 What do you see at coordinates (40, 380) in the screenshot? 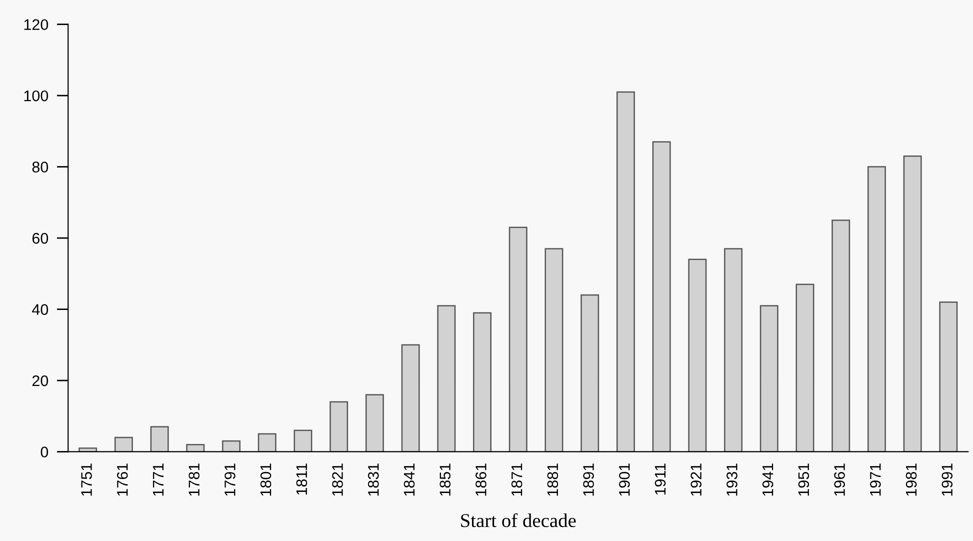
I see `y-tick-label: 20` at bounding box center [40, 380].